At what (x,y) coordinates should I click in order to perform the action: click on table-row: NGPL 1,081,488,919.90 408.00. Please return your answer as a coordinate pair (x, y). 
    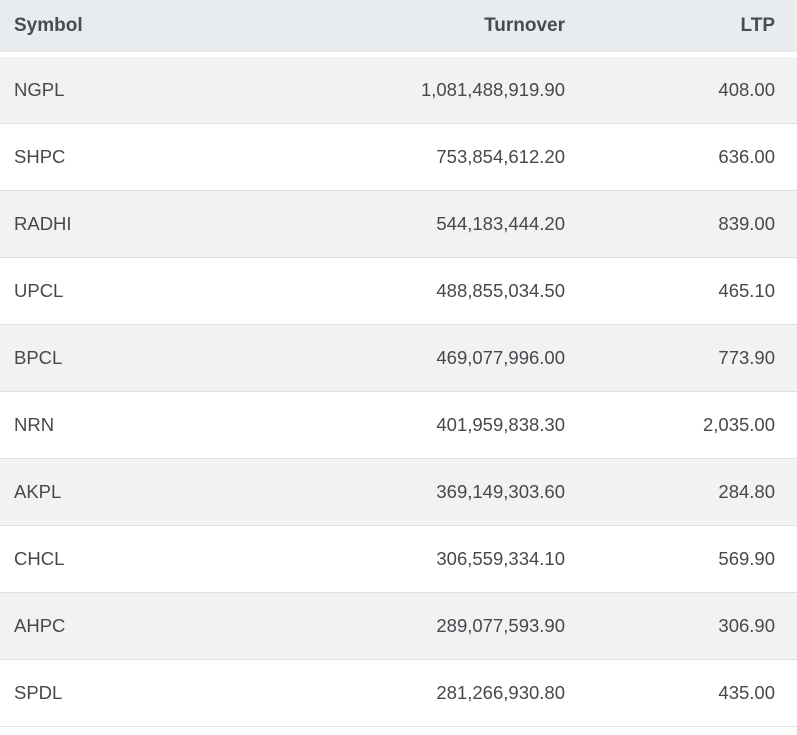
    Looking at the image, I should click on (398, 90).